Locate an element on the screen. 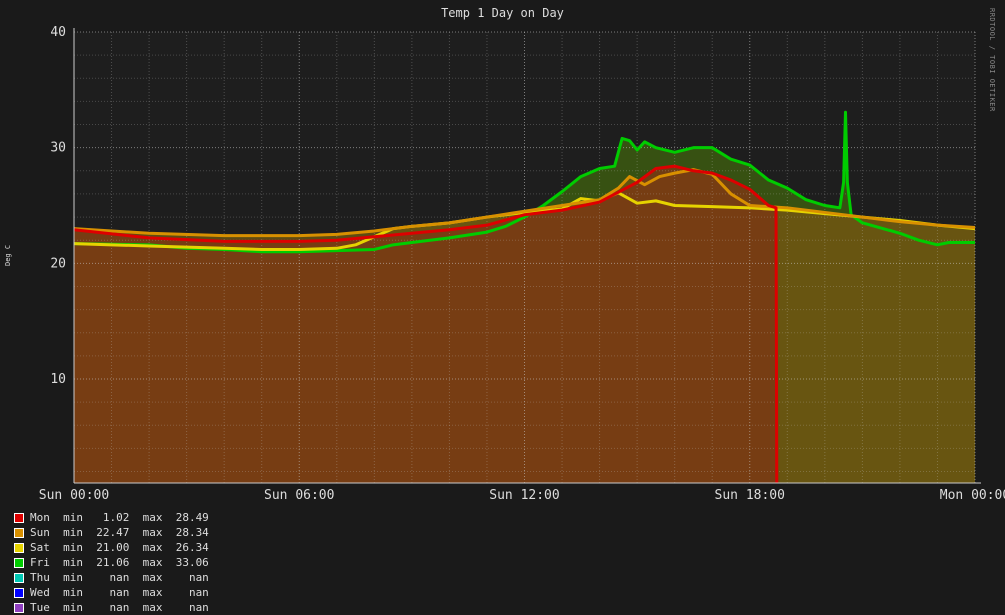  legend-entry-sun: Sun min 22.47 max 28.34 is located at coordinates (111, 532).